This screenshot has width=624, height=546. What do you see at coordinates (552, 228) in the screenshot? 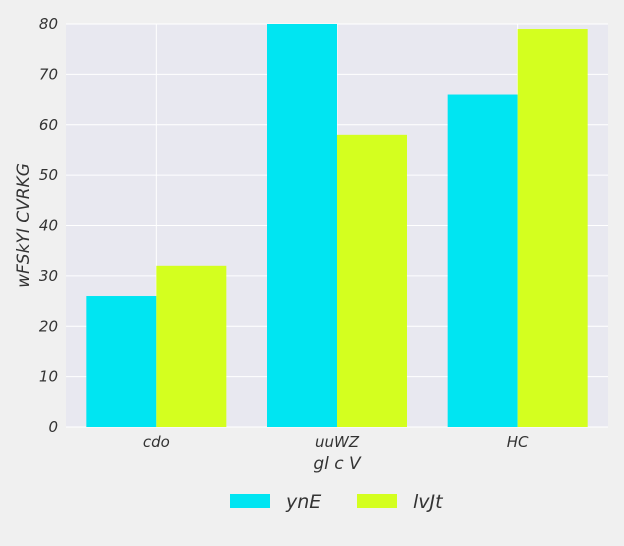
I see `bar-lvJt-HC` at bounding box center [552, 228].